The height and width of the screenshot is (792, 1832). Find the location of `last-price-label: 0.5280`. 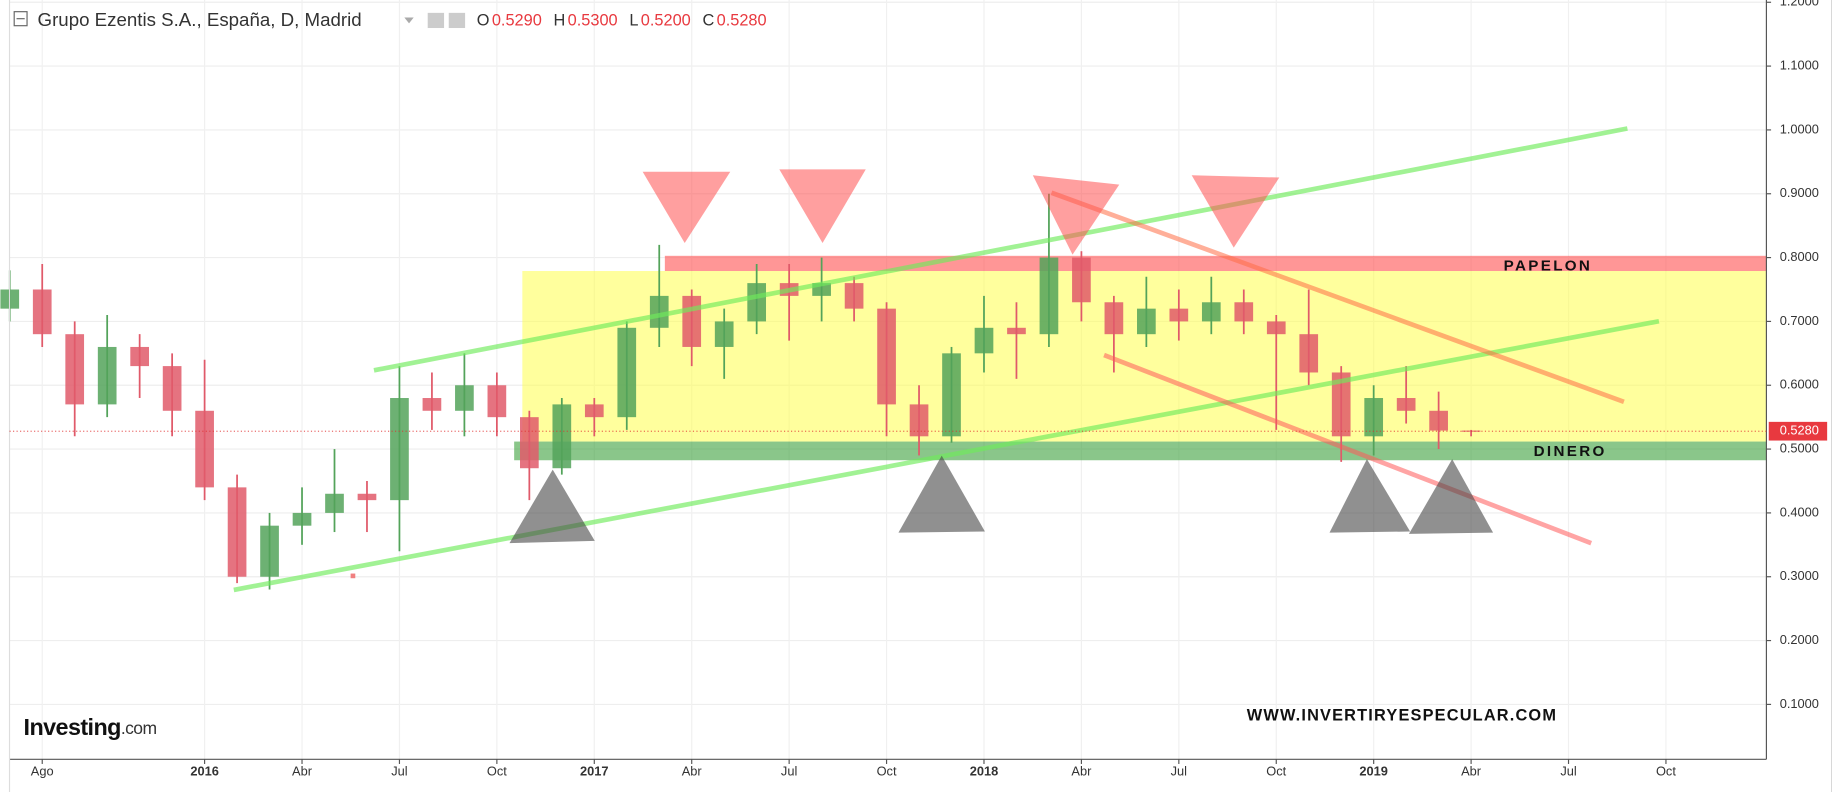

last-price-label: 0.5280 is located at coordinates (1799, 430).